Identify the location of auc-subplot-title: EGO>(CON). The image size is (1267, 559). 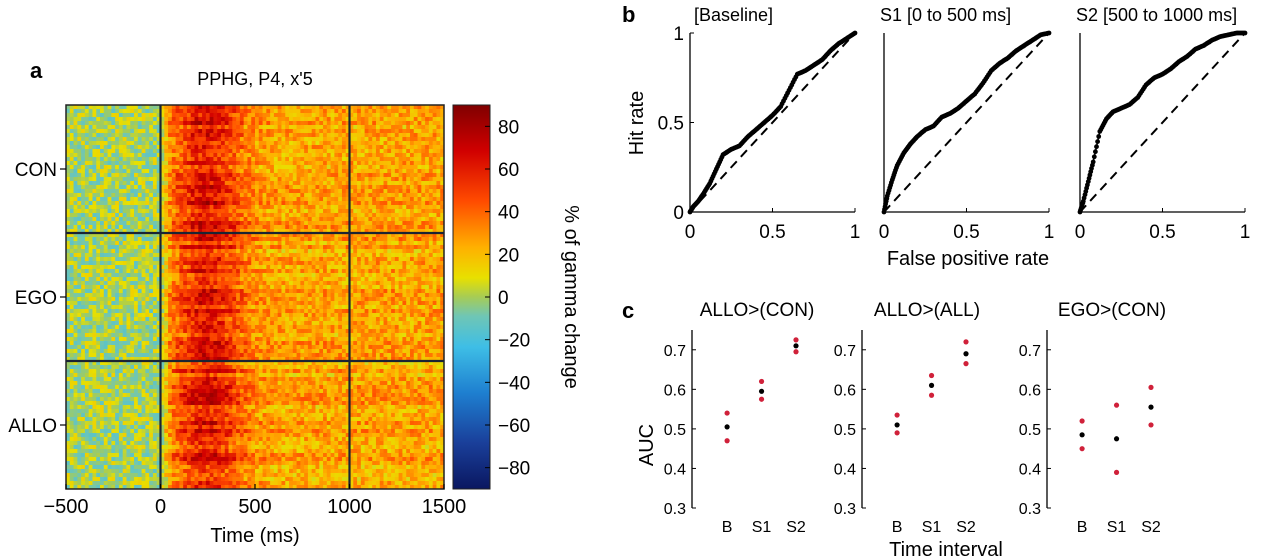
(1112, 310).